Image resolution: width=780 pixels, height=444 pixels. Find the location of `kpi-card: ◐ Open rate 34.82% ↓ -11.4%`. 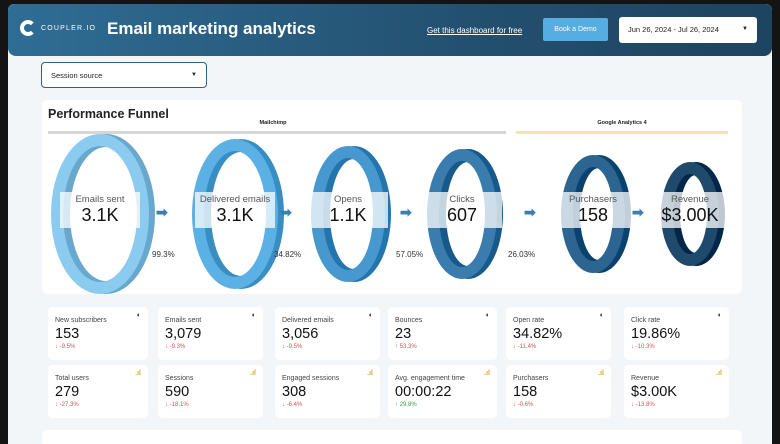

kpi-card: ◐ Open rate 34.82% ↓ -11.4% is located at coordinates (558, 333).